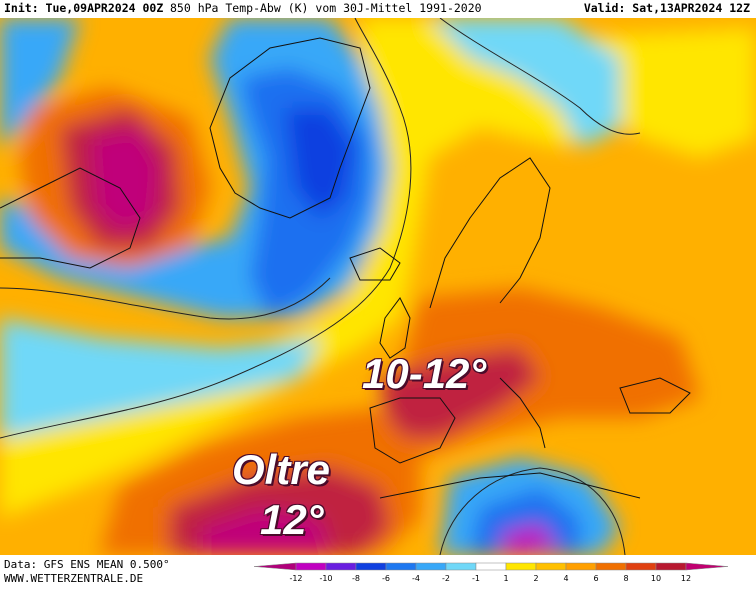  Describe the element at coordinates (491, 572) in the screenshot. I see `color-scale-legend: -12 -10 -8 -6 -4 -2 -1 1 2 4 6 8 10 12` at that location.